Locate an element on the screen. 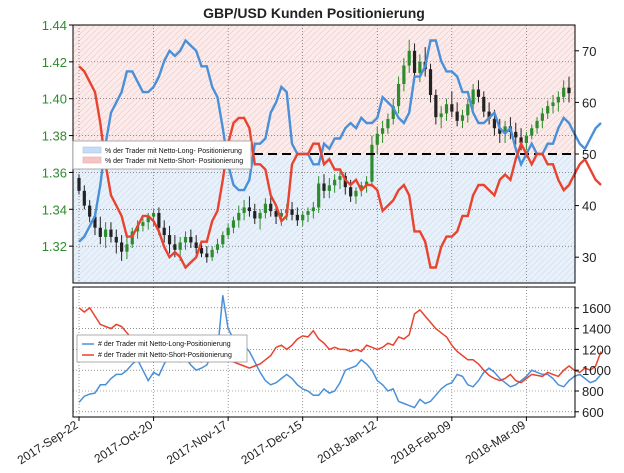 This screenshot has width=624, height=473. date-tick-label: 2017-Oct-20 is located at coordinates (124, 442).